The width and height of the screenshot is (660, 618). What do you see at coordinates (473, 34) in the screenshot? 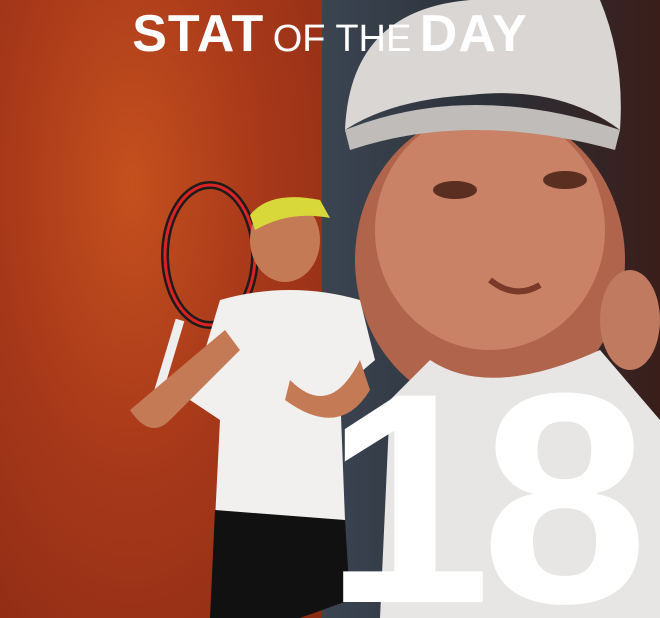
I see `title-day: DAY` at bounding box center [473, 34].